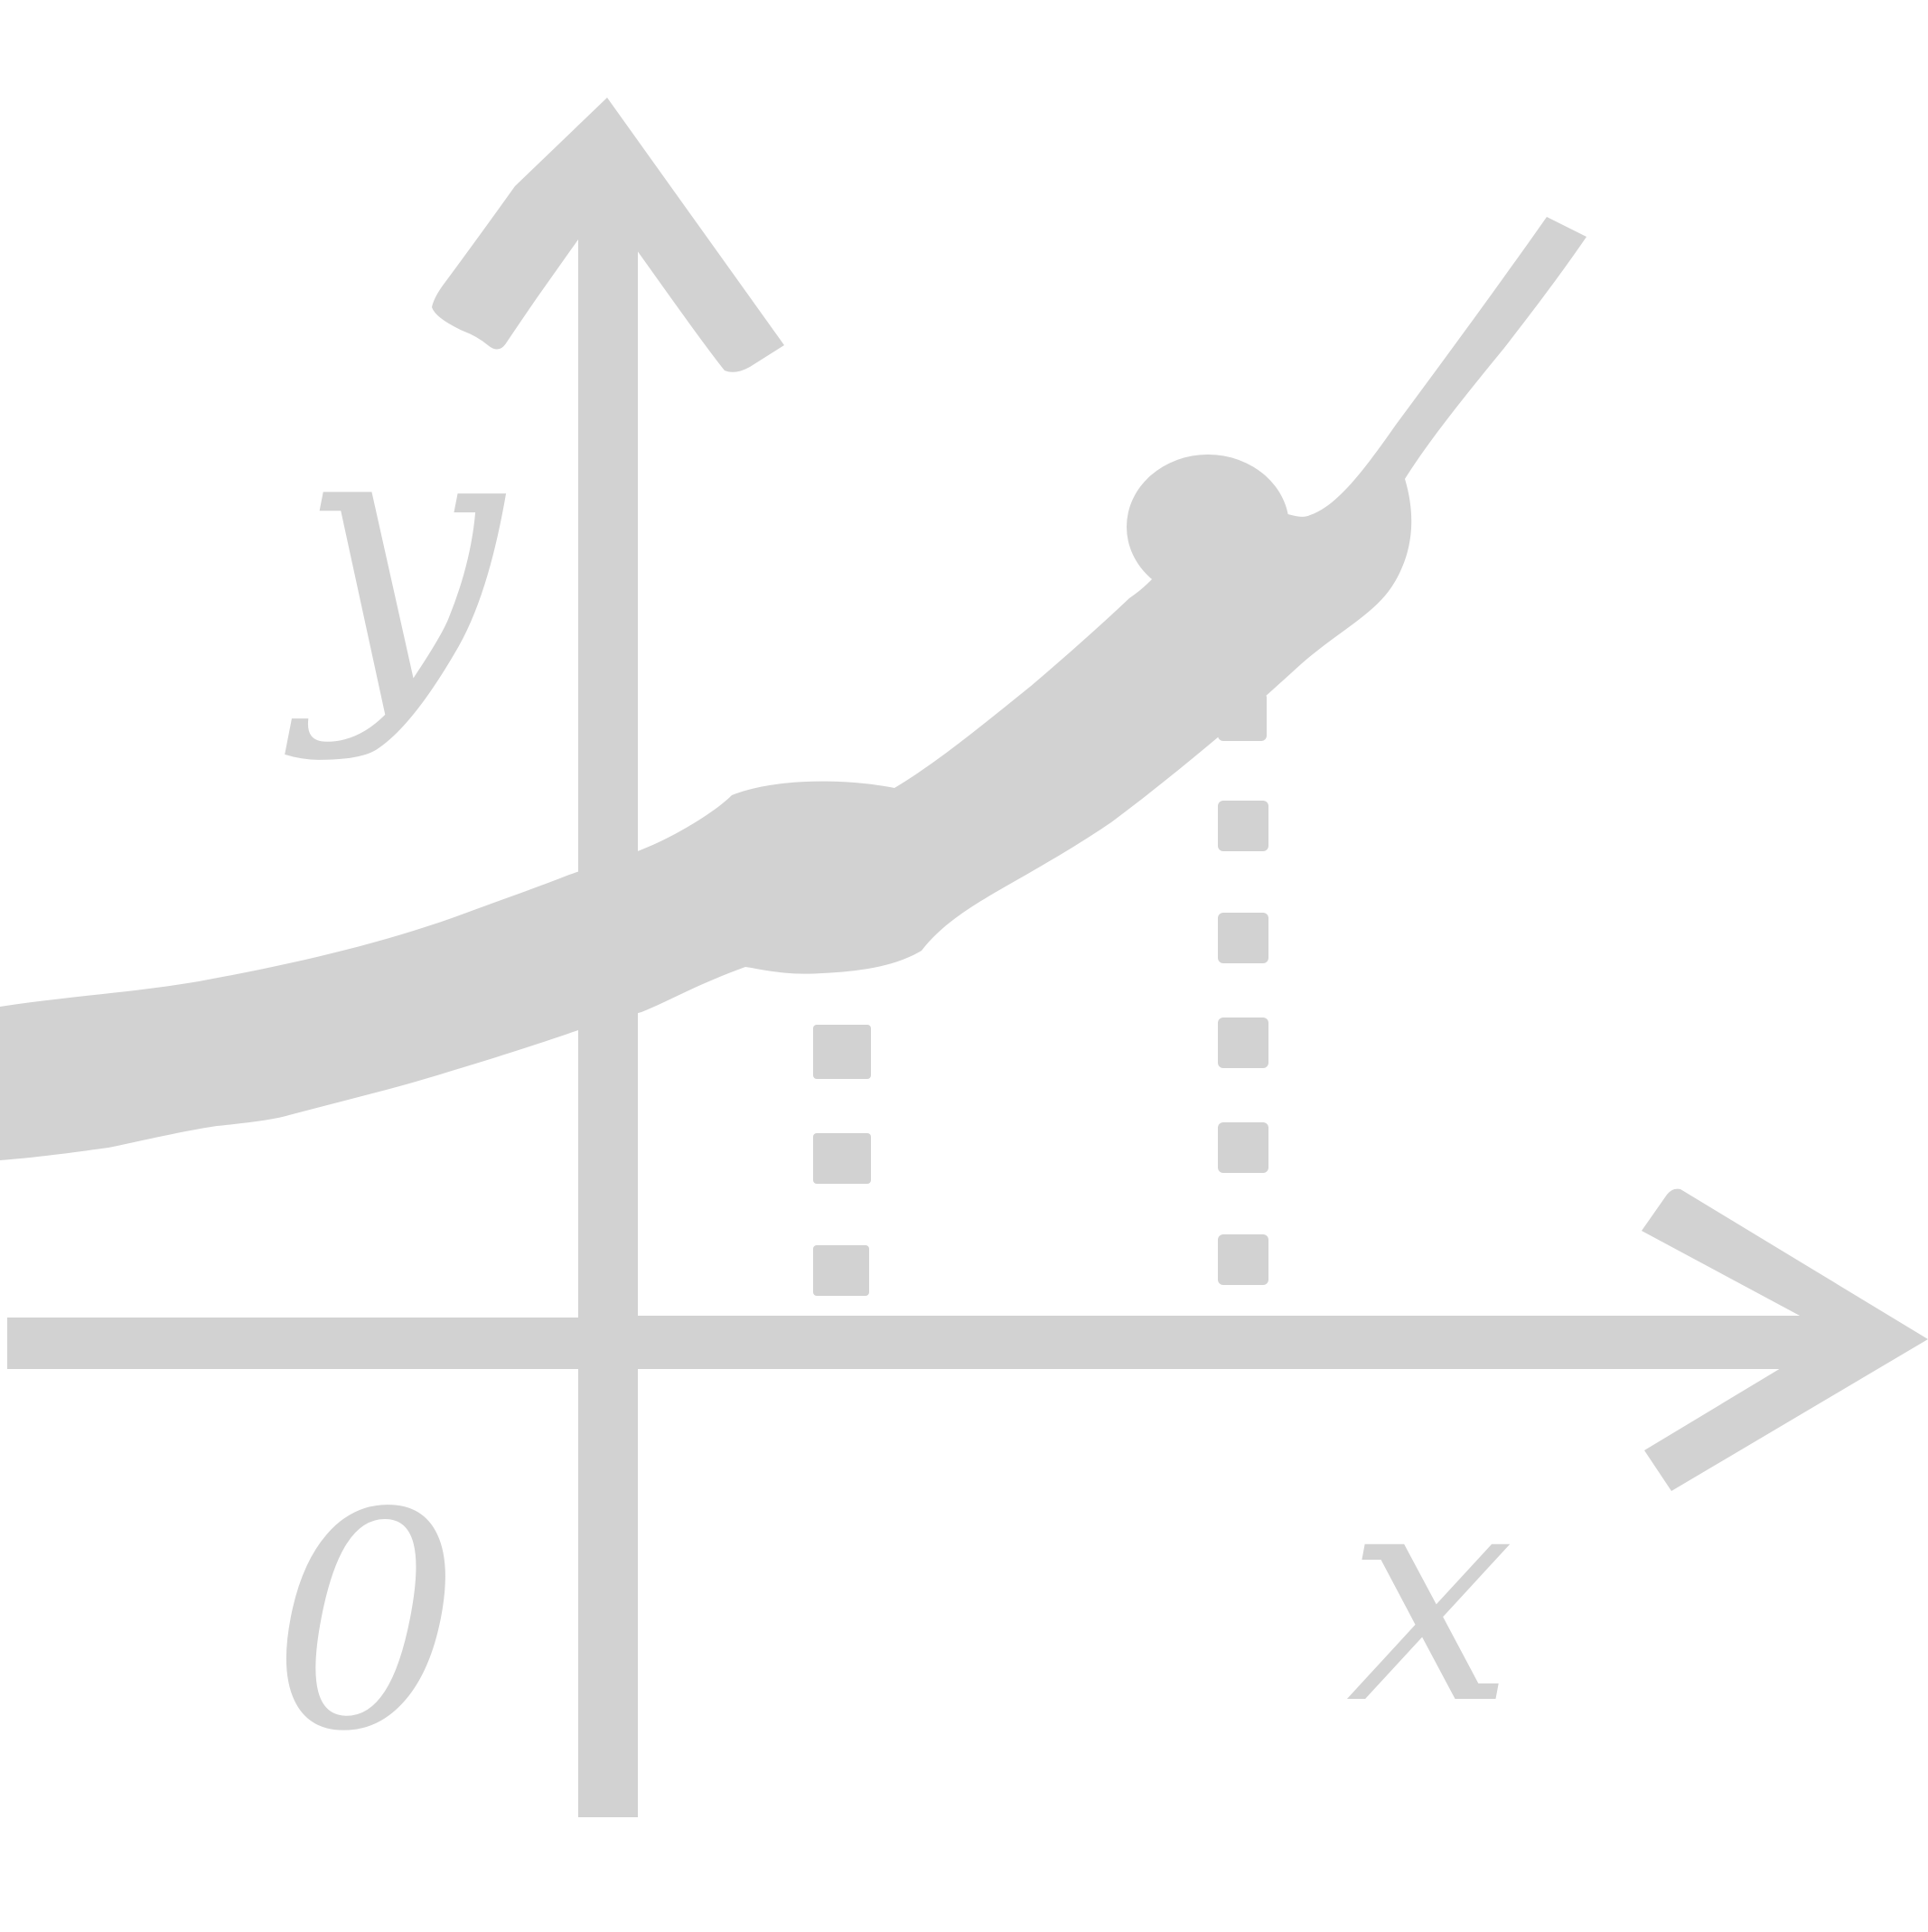 This screenshot has height=1932, width=1928. I want to click on origin-label: 0, so click(366, 1622).